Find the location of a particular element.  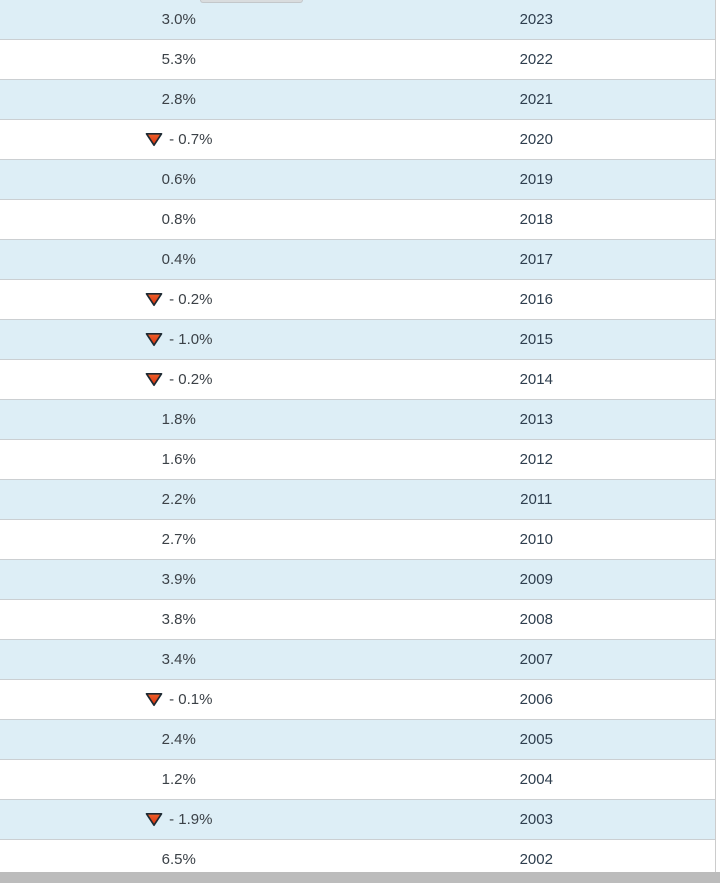

table-row: - 0.7% 2020 is located at coordinates (357, 140).